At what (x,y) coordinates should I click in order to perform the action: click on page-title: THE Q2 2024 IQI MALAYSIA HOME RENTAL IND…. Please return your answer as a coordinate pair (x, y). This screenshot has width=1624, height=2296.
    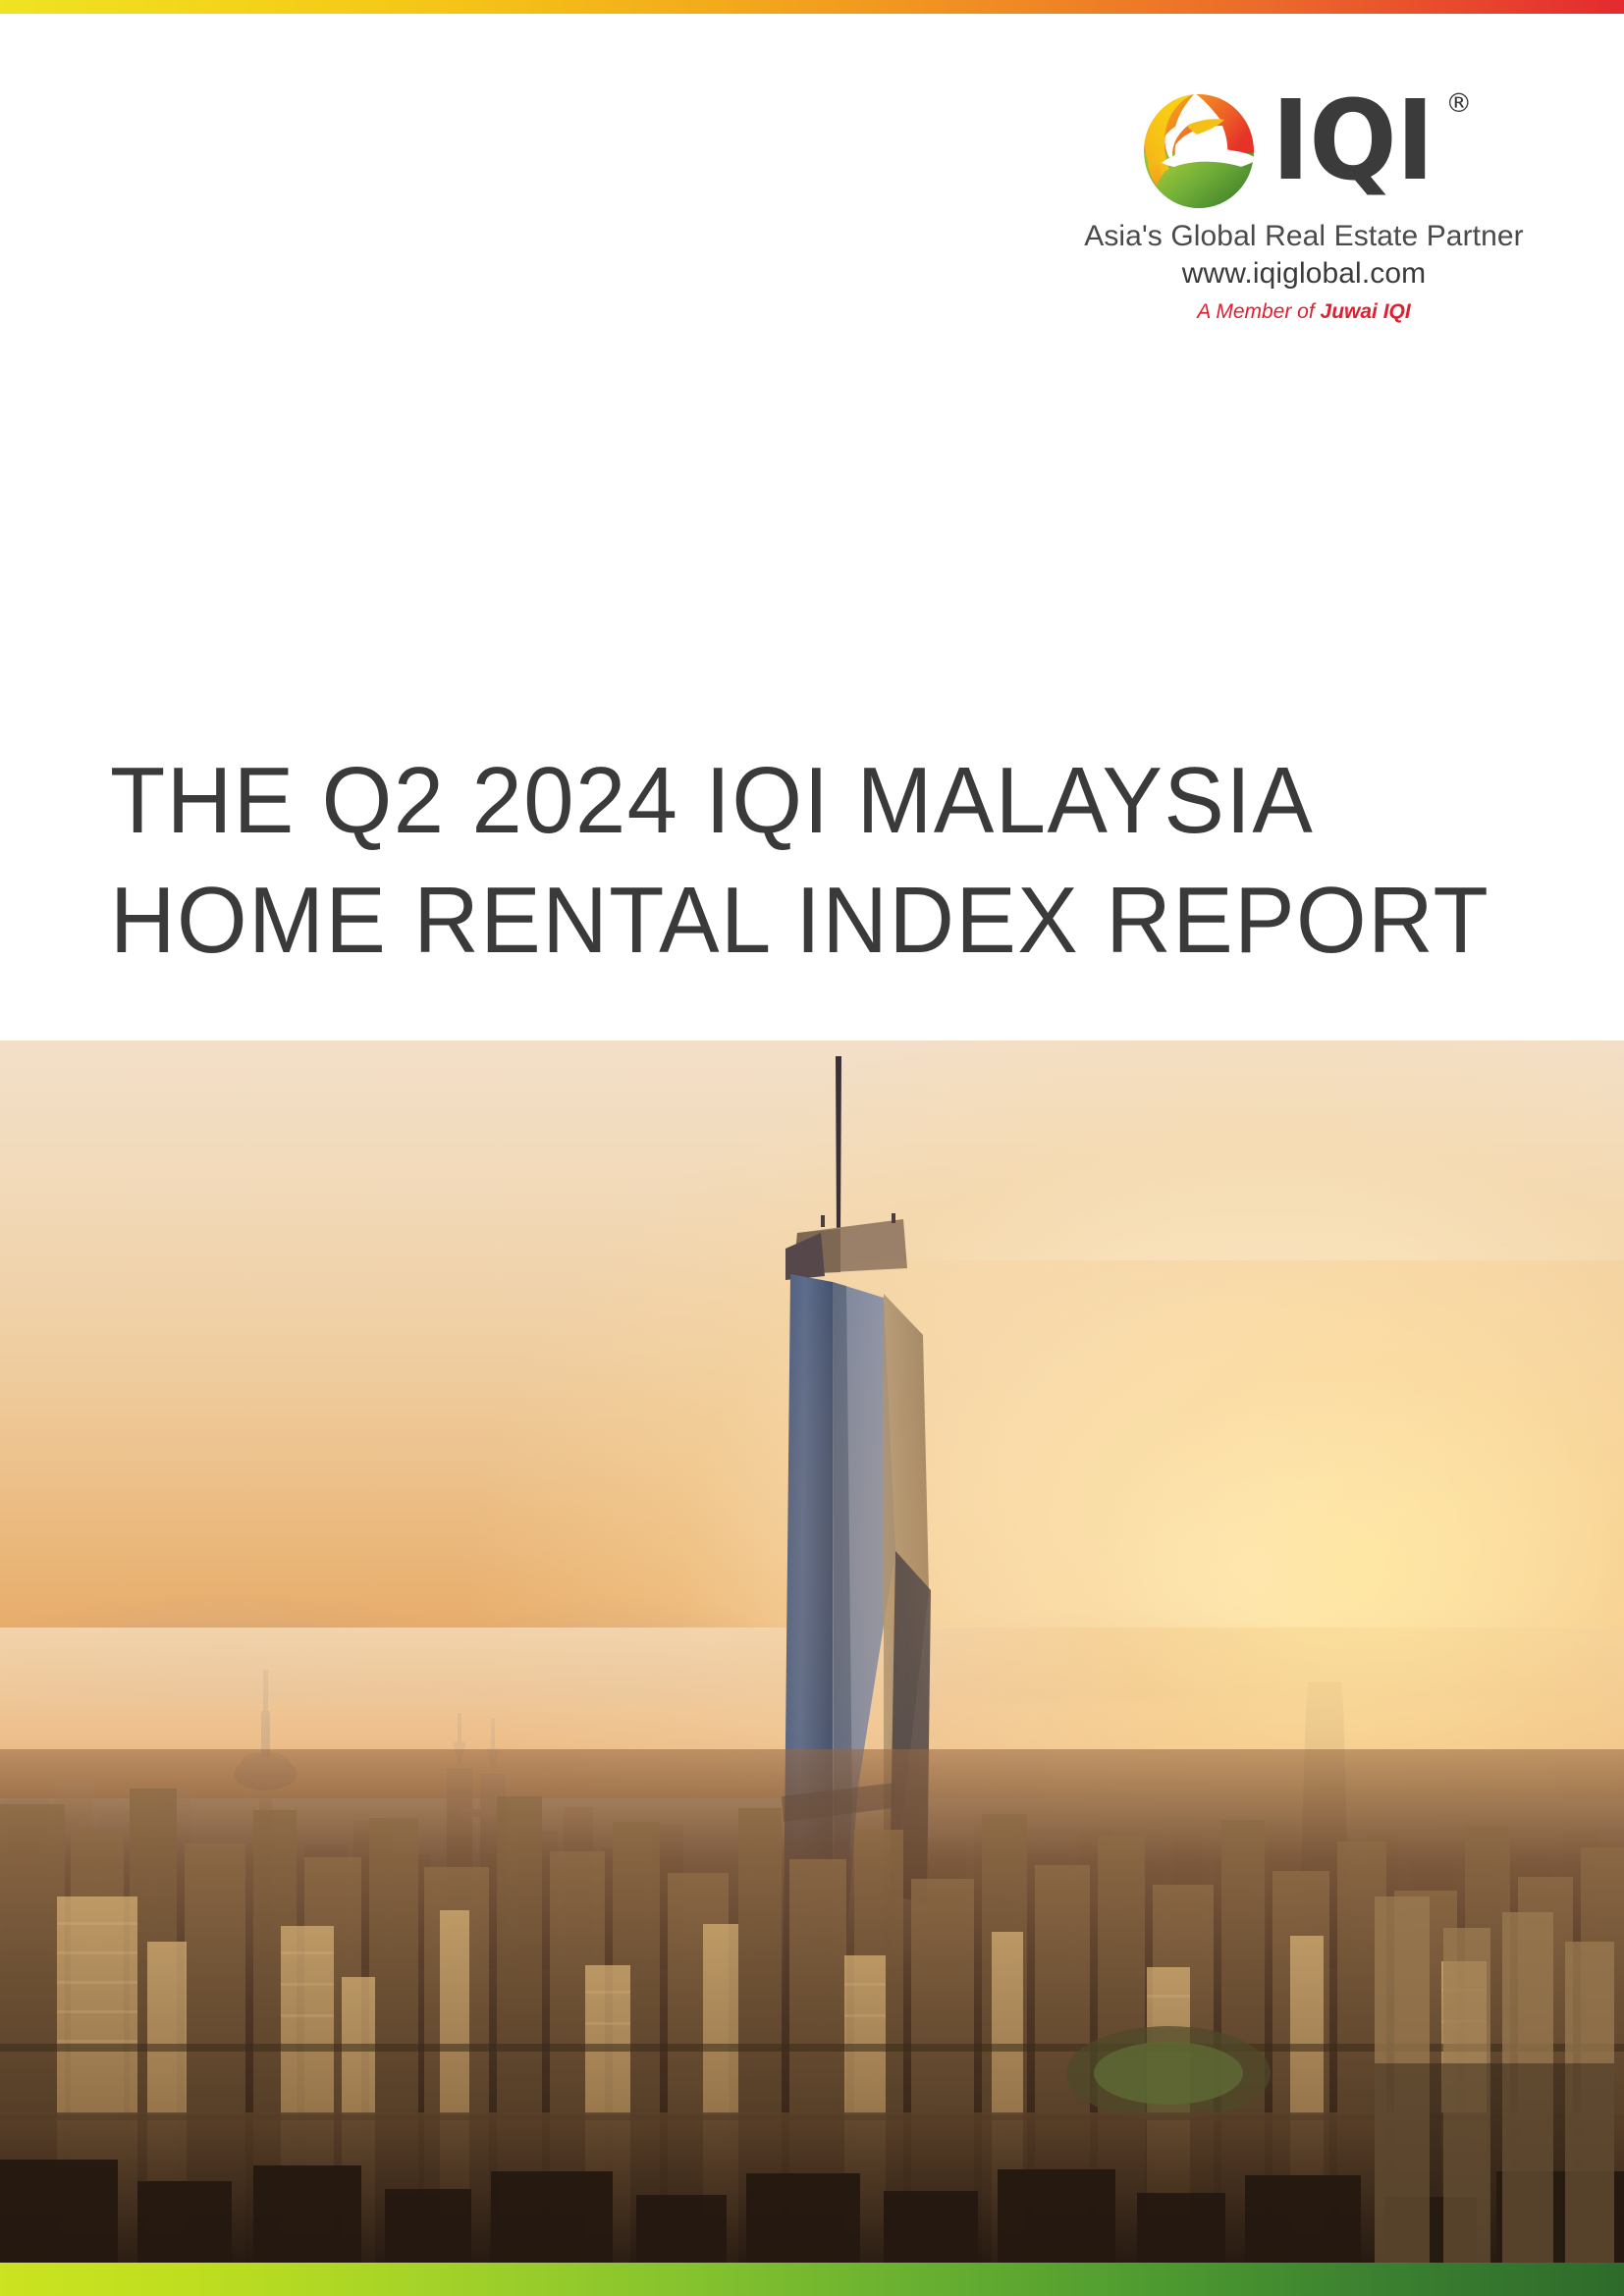
    Looking at the image, I should click on (822, 861).